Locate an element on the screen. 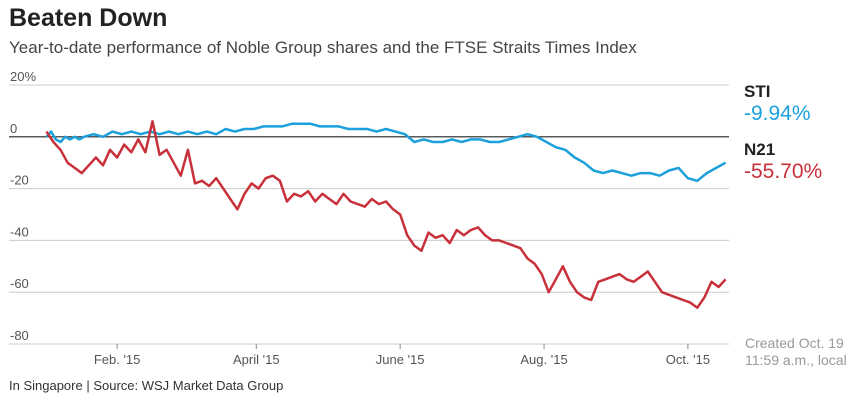 The image size is (859, 408). y-tick-label: -60 is located at coordinates (19, 283).